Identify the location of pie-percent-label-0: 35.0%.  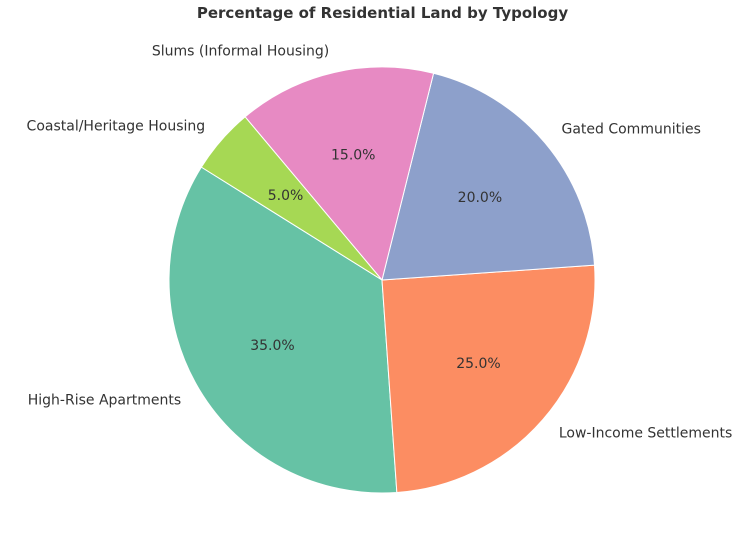
(272, 346).